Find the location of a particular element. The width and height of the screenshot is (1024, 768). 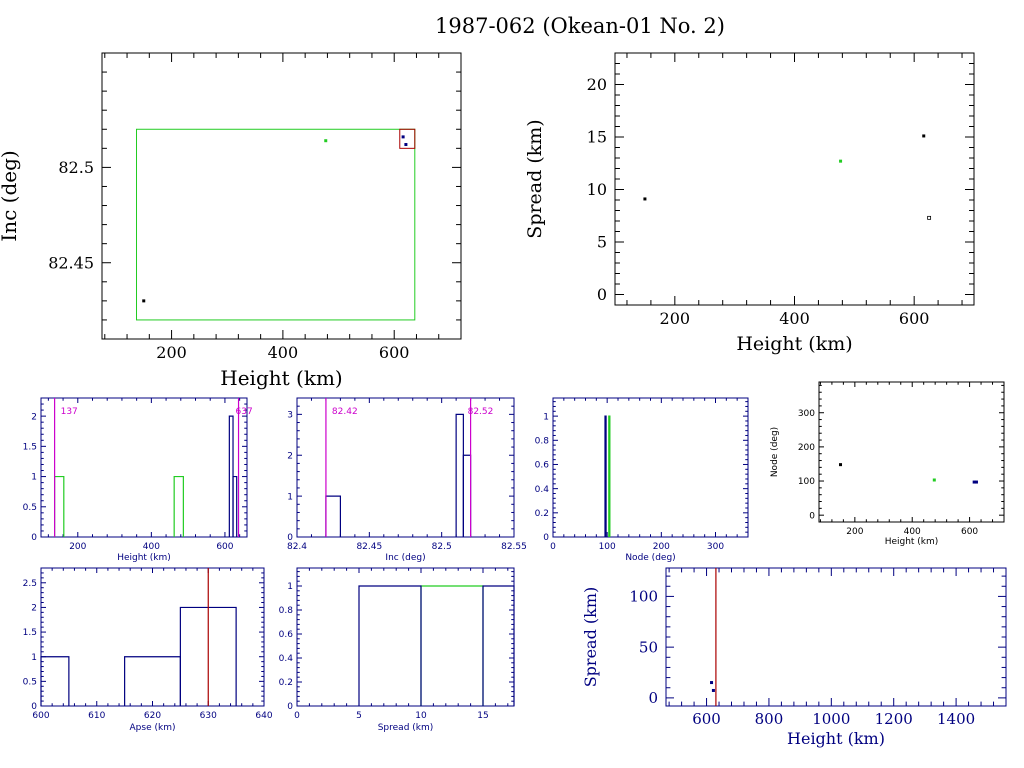

chart-node_hist: 0 100 200 300 0 0.2 0.4 0.6 0.8 1 Node (deg) is located at coordinates (642, 480).